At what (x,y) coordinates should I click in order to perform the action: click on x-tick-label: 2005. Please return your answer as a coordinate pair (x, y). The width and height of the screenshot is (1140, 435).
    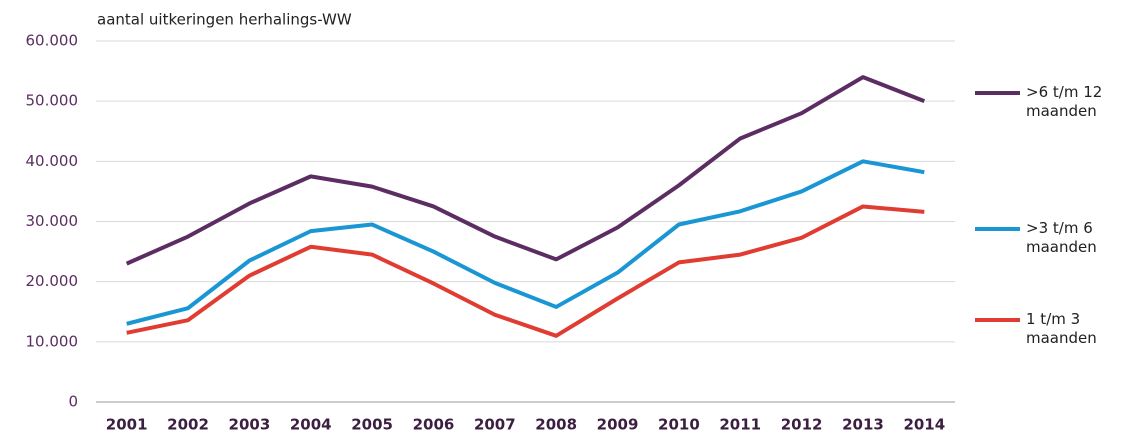
    Looking at the image, I should click on (372, 425).